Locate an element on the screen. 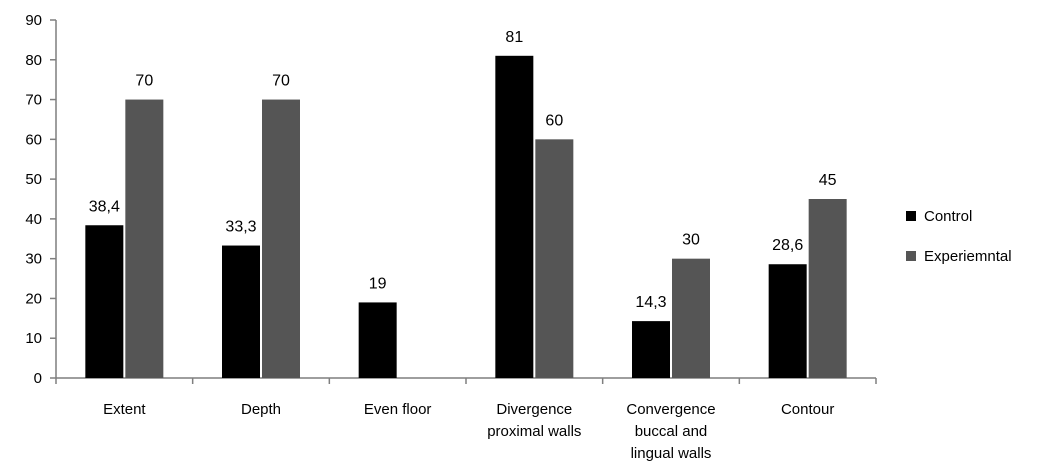 This screenshot has width=1048, height=470. y-tick-label: 90 is located at coordinates (33, 20).